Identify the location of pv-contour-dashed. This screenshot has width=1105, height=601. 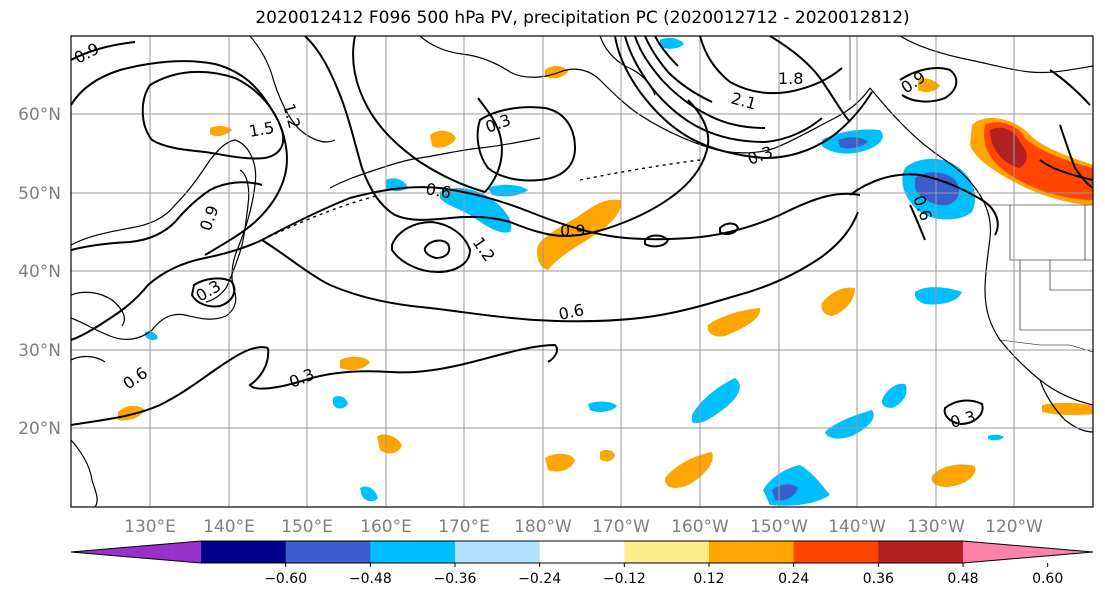
(321, 217).